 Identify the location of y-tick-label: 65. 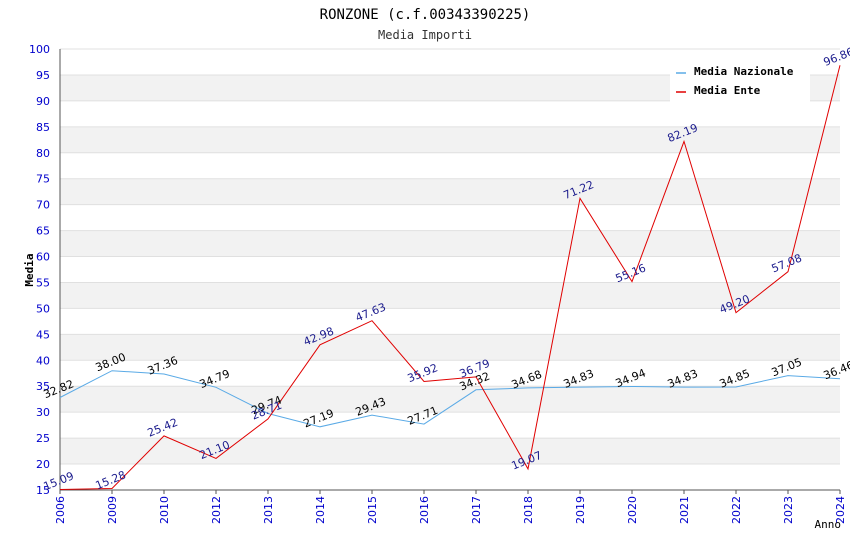
(43, 231).